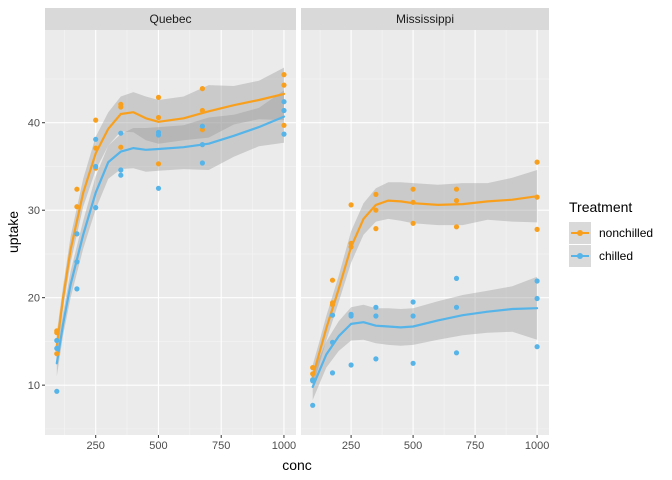 The image size is (672, 480). What do you see at coordinates (34, 124) in the screenshot?
I see `y-tick-label: 40` at bounding box center [34, 124].